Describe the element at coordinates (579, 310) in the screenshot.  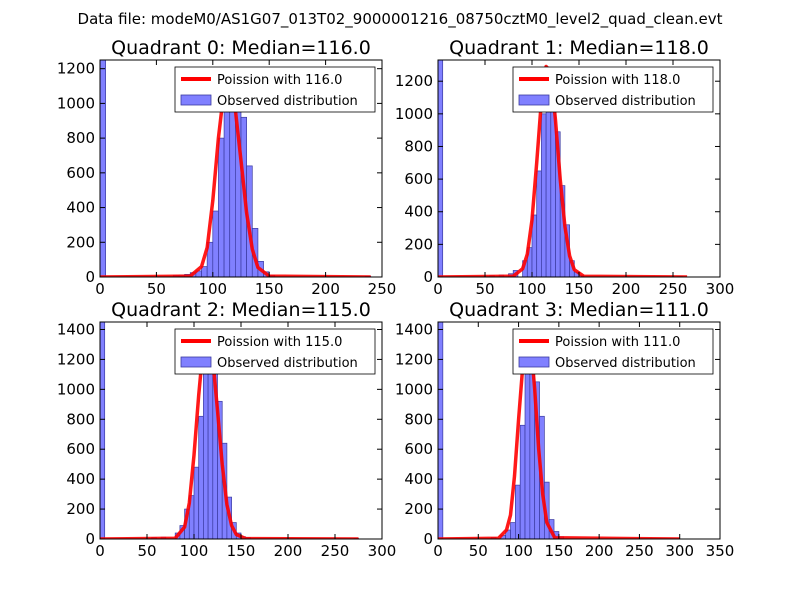
I see `quadrant-3-title: Quadrant 3: Median=111.0` at that location.